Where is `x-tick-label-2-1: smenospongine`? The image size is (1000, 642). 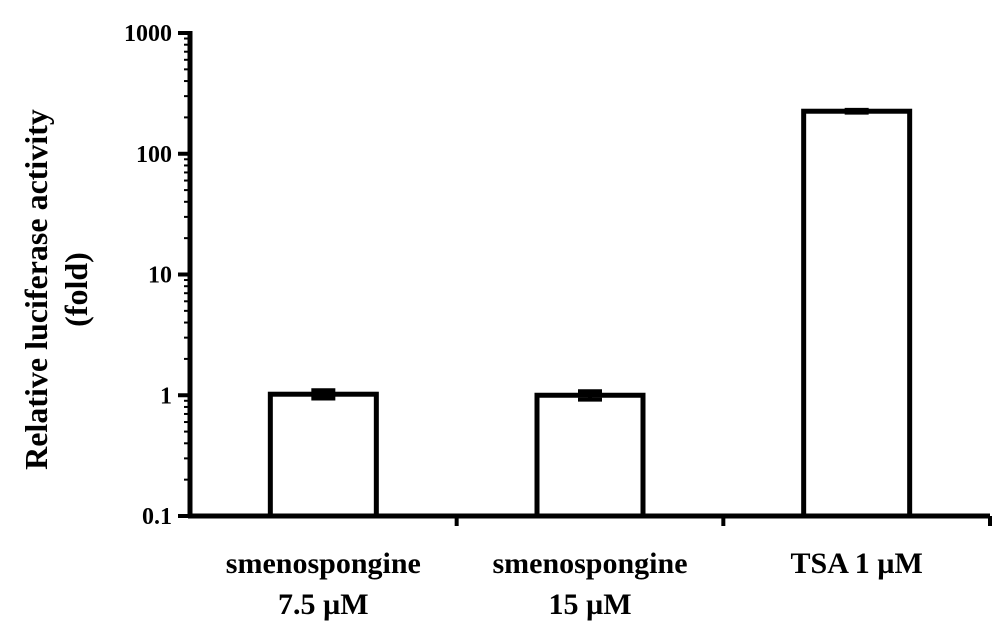
x-tick-label-2-1: smenospongine is located at coordinates (589, 563).